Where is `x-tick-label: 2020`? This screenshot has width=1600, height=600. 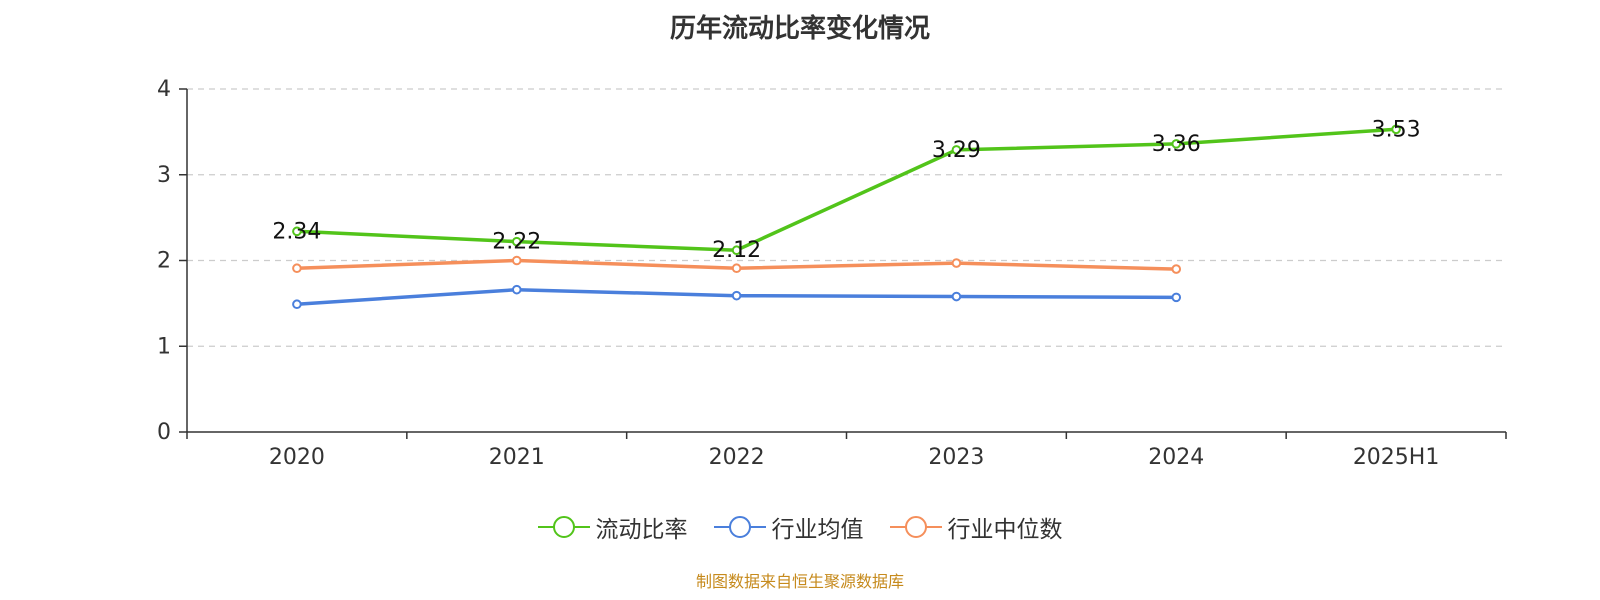
x-tick-label: 2020 is located at coordinates (297, 457).